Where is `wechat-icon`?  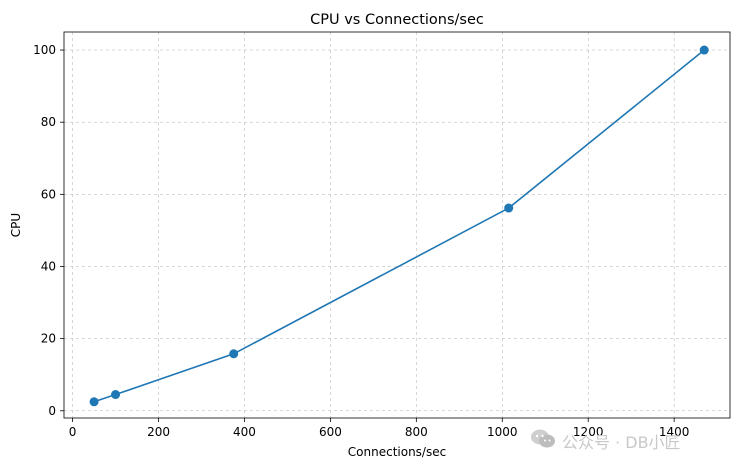 wechat-icon is located at coordinates (543, 441).